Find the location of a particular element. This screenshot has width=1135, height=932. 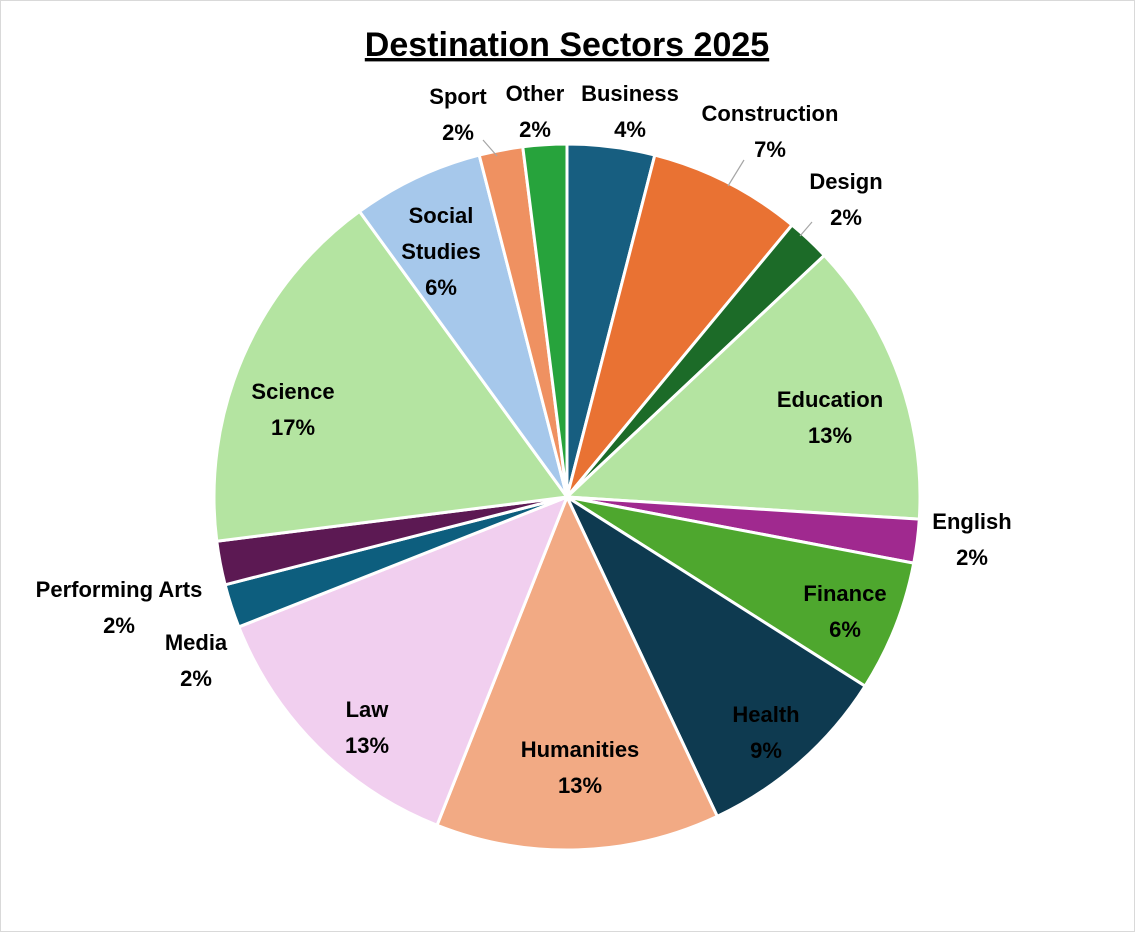

pie-slice-health is located at coordinates (715, 655).